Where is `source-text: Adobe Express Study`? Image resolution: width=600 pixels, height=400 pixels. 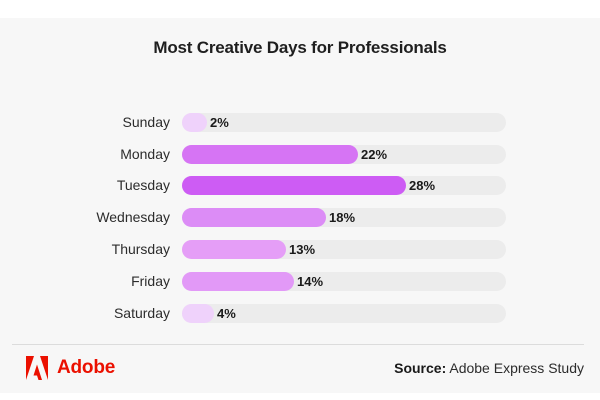
source-text: Adobe Express Study is located at coordinates (516, 368).